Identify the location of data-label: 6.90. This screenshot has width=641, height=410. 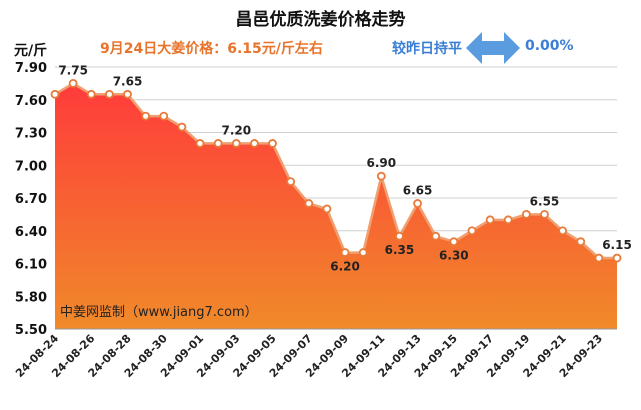
(382, 163).